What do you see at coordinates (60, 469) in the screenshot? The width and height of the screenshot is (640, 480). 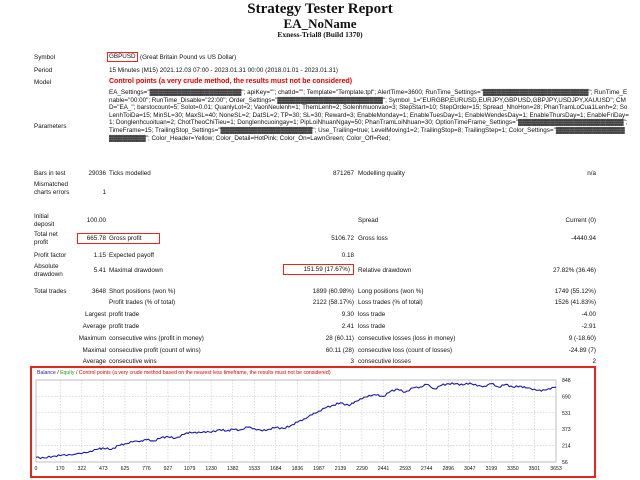 I see `x-tick-label: 170` at bounding box center [60, 469].